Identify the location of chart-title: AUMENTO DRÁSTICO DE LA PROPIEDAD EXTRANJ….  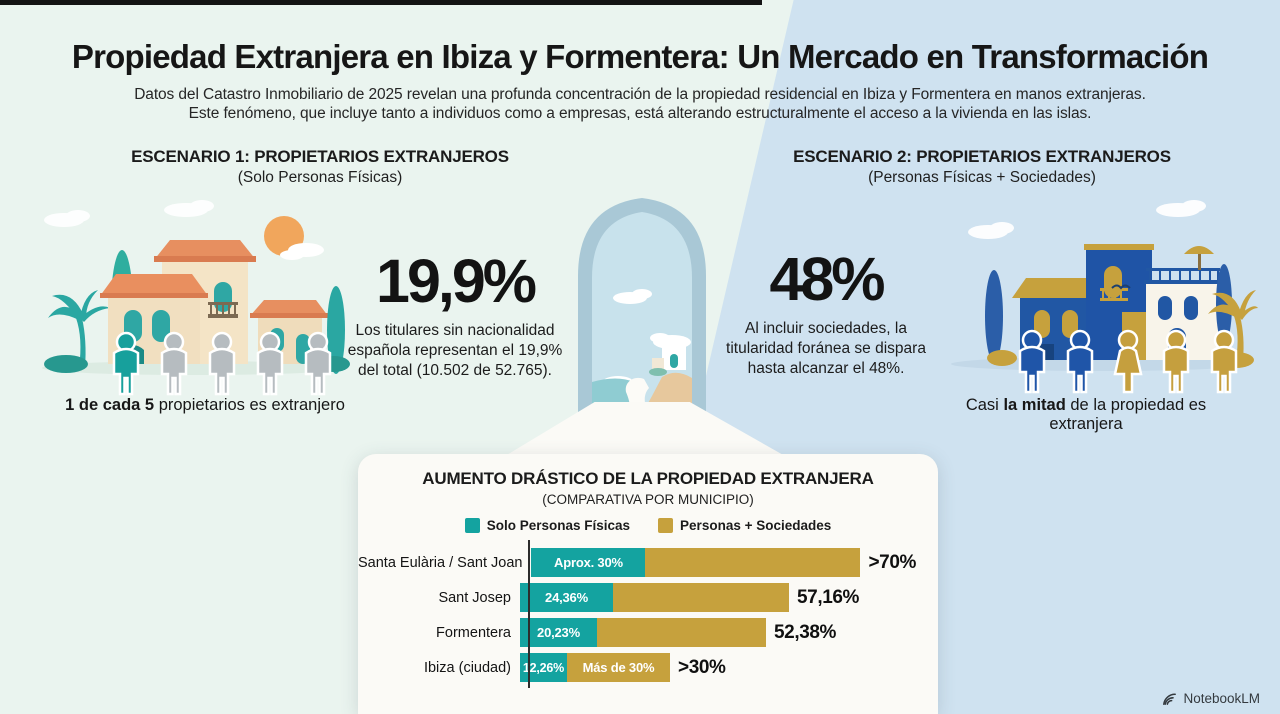
(648, 478).